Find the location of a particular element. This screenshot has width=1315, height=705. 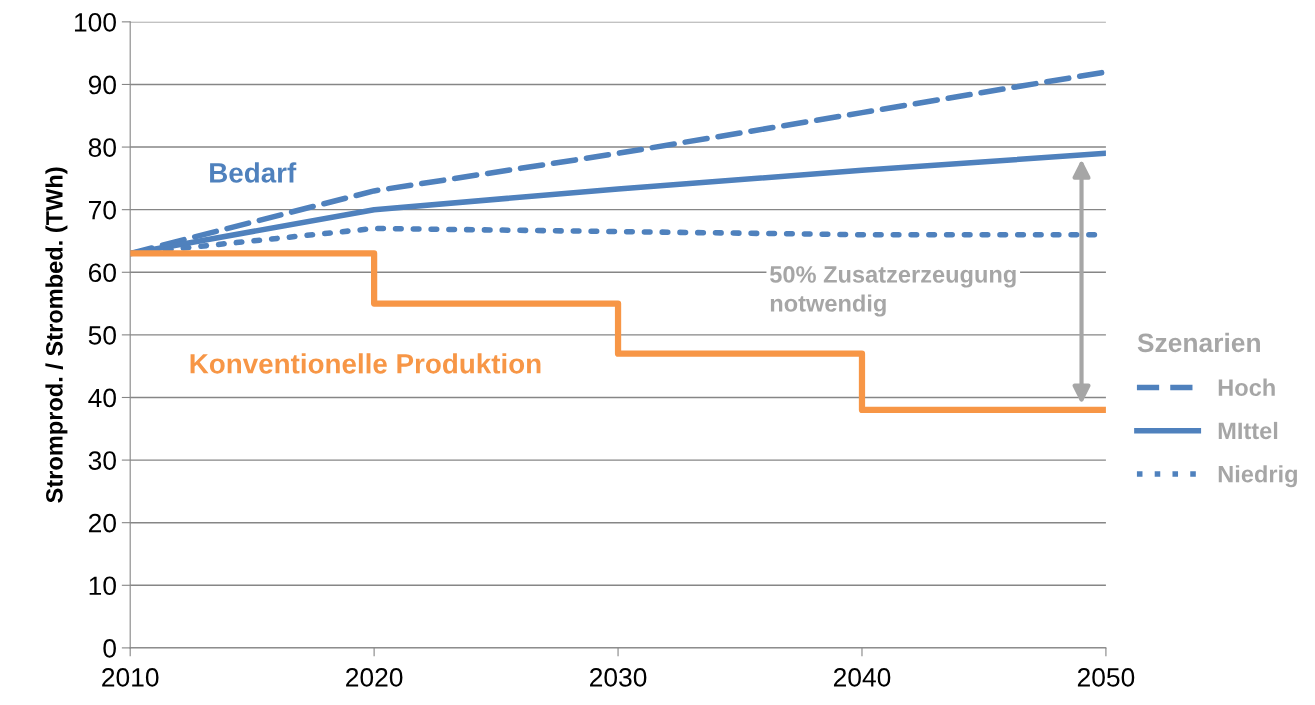

x-tick-label: 2020 is located at coordinates (374, 677).